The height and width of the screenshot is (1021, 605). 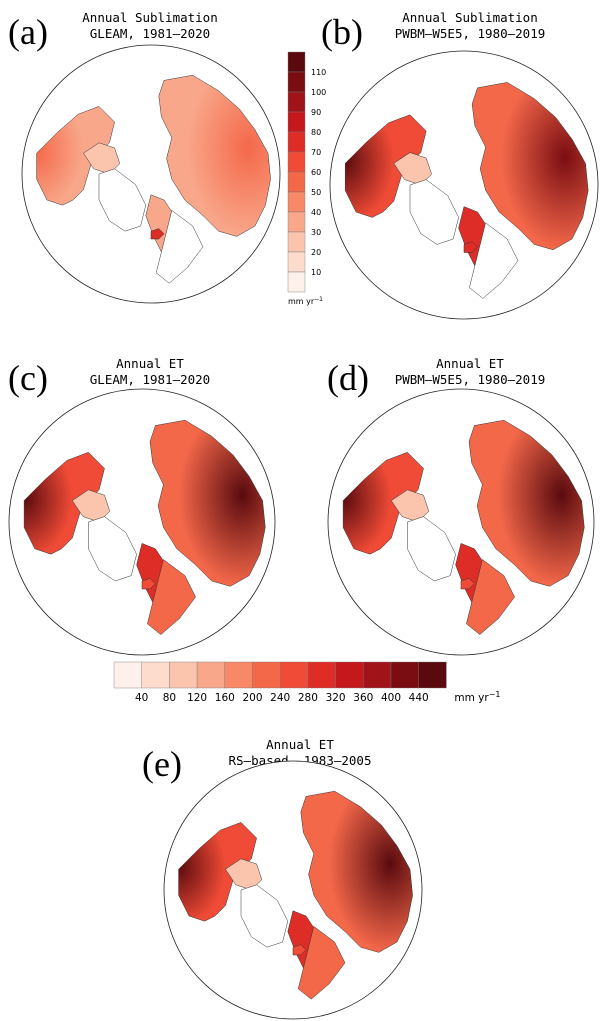 I want to click on et-colorbar-tick: 120, so click(x=197, y=698).